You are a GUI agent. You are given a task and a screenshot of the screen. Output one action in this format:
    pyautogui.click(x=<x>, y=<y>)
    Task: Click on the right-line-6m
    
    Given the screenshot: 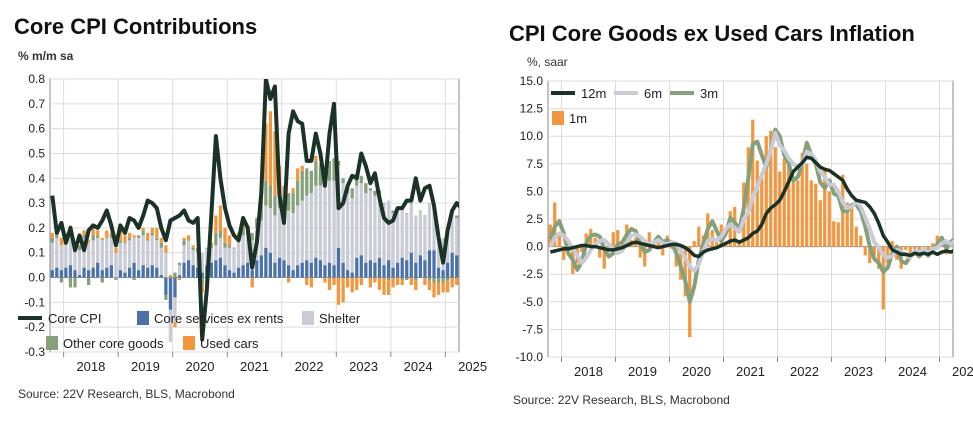 What is the action you would take?
    pyautogui.click(x=750, y=201)
    